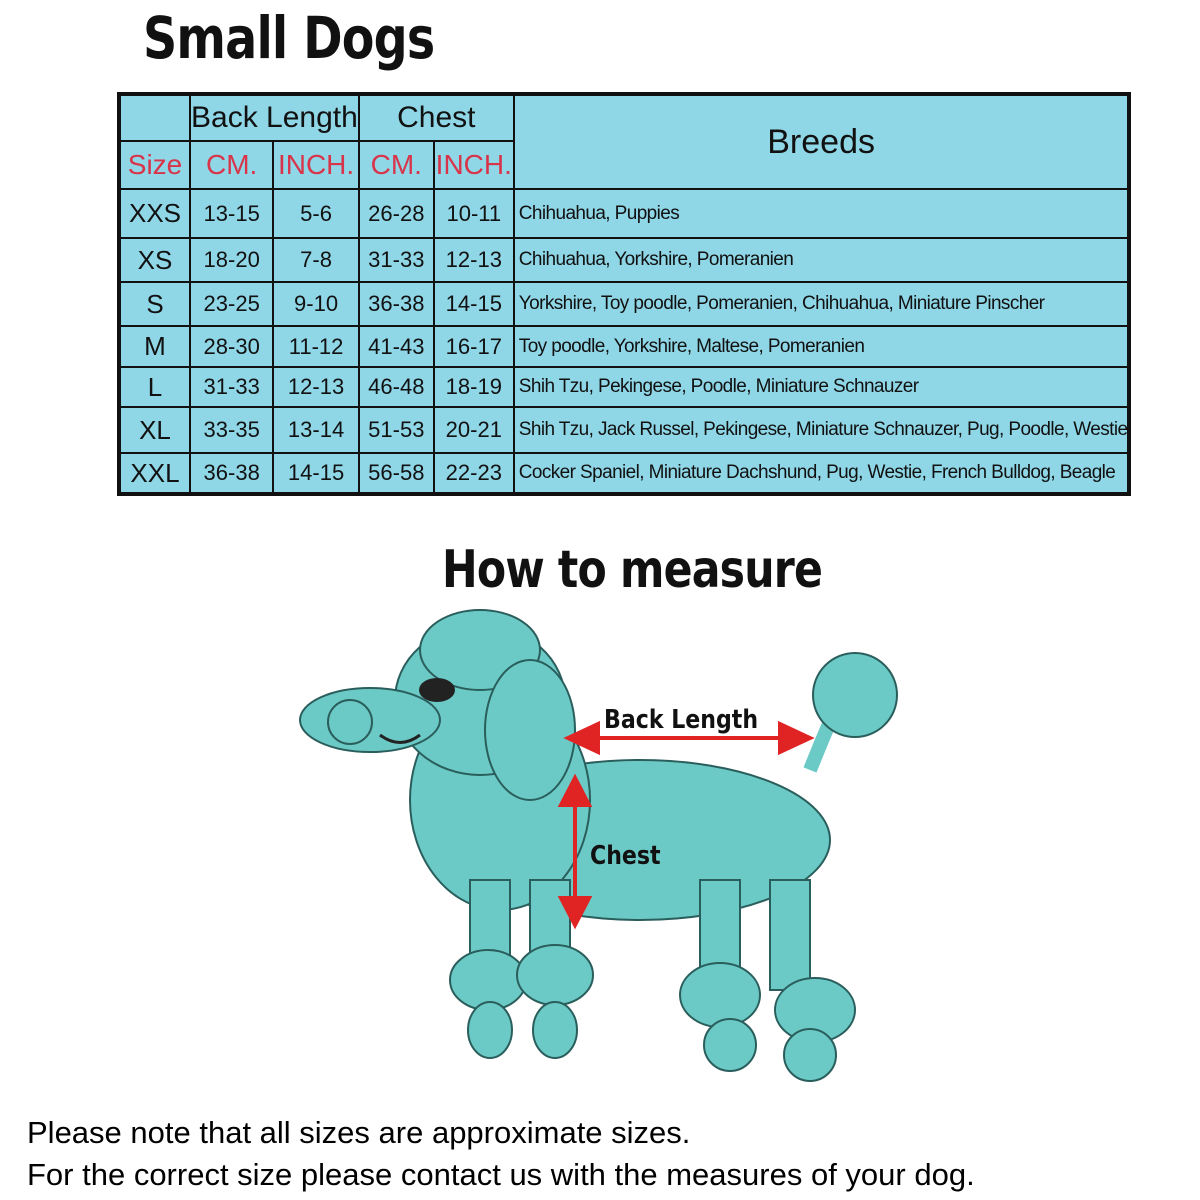 The image size is (1200, 1200). Describe the element at coordinates (274, 117) in the screenshot. I see `back-length-header: Back Length` at that location.